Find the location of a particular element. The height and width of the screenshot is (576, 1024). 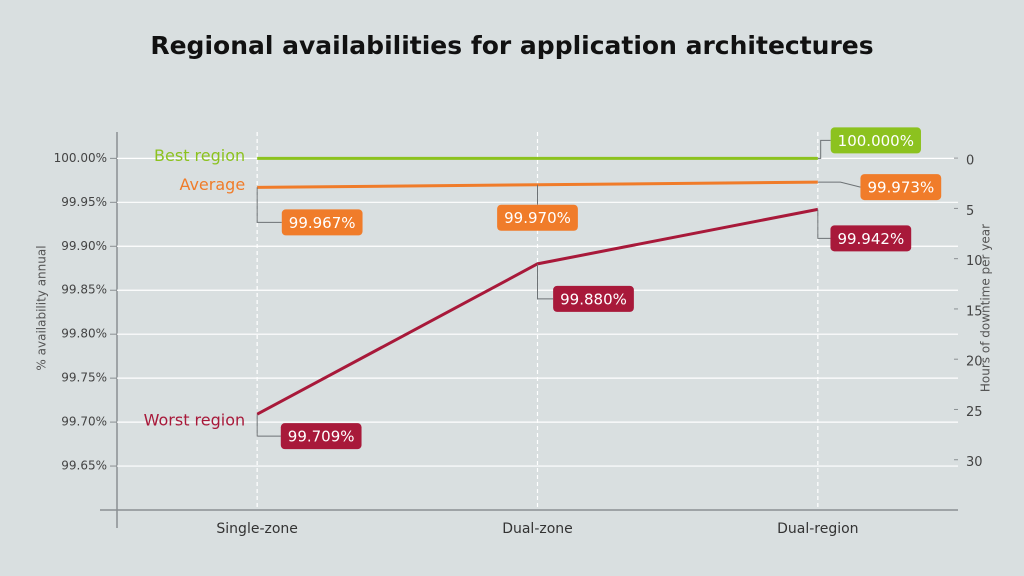

y2-tick-label: 5 is located at coordinates (970, 211).